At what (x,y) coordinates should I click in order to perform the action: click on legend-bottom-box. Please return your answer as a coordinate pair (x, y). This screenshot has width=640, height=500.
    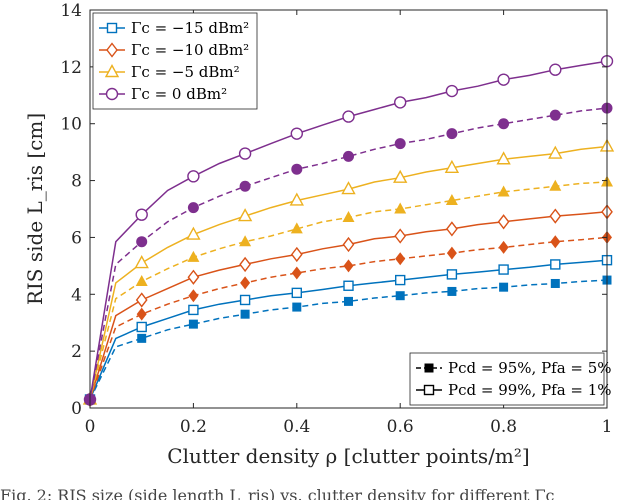
    Looking at the image, I should click on (507, 379).